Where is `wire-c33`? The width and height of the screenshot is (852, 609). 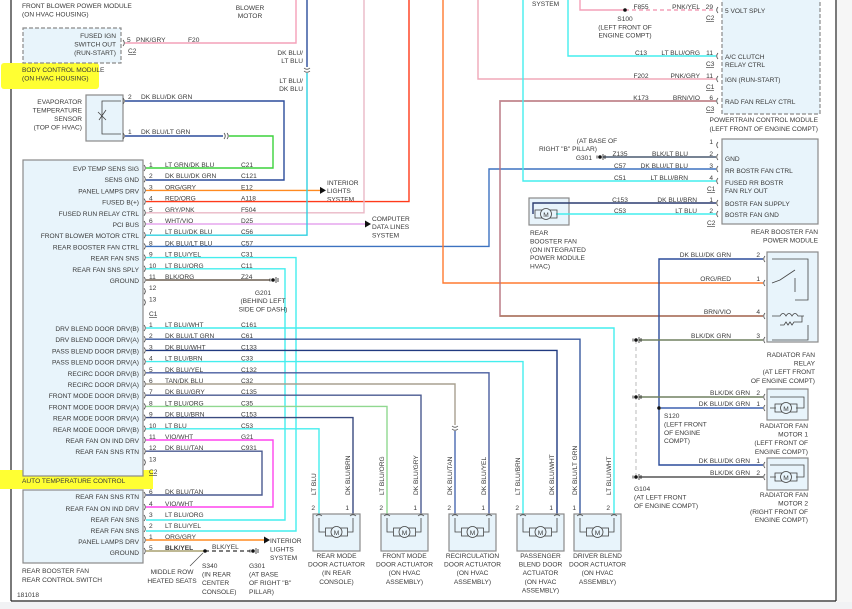
wire-c33 is located at coordinates (335, 437).